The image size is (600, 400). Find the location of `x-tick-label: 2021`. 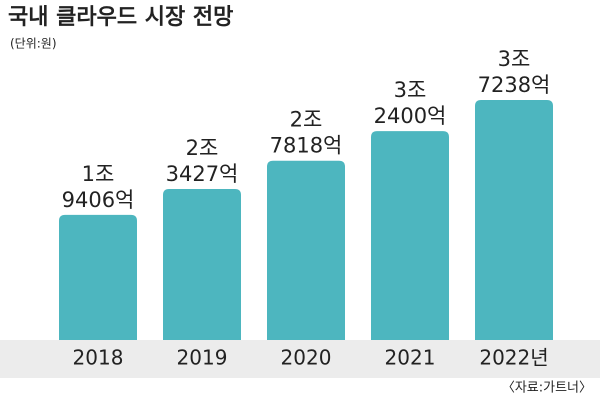

x-tick-label: 2021 is located at coordinates (410, 358).